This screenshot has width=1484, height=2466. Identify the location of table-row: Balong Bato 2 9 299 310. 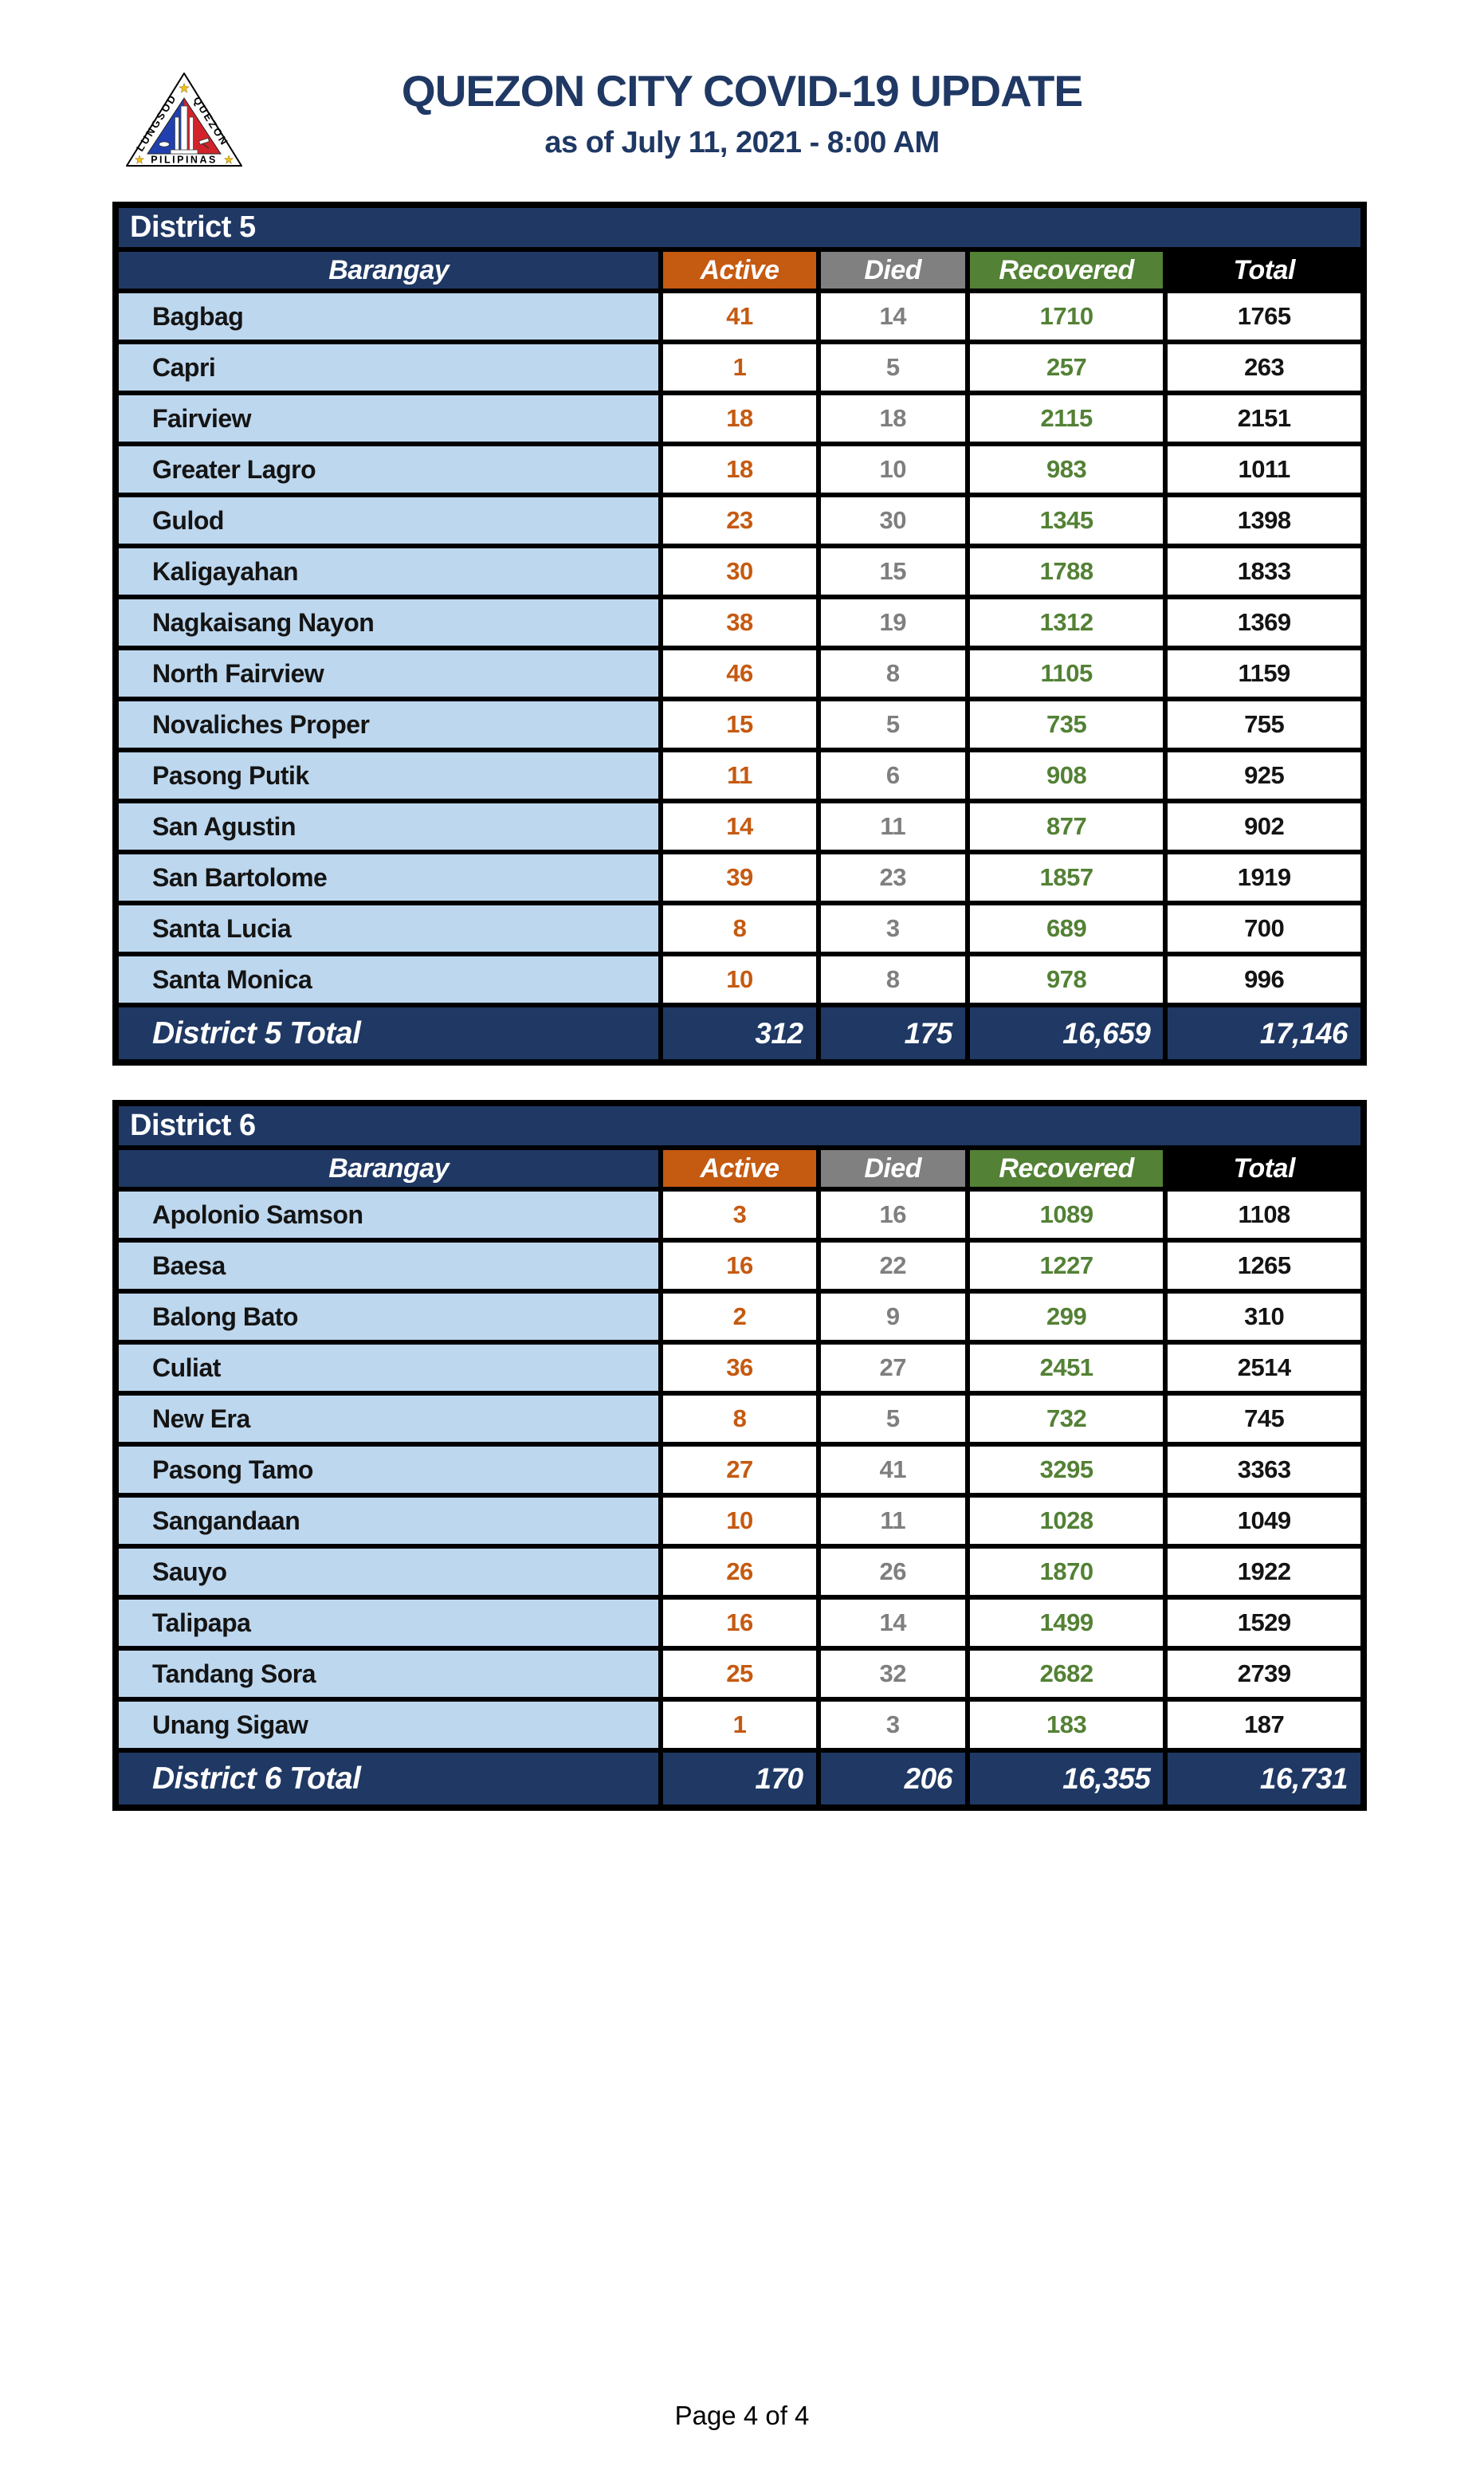
(739, 1317).